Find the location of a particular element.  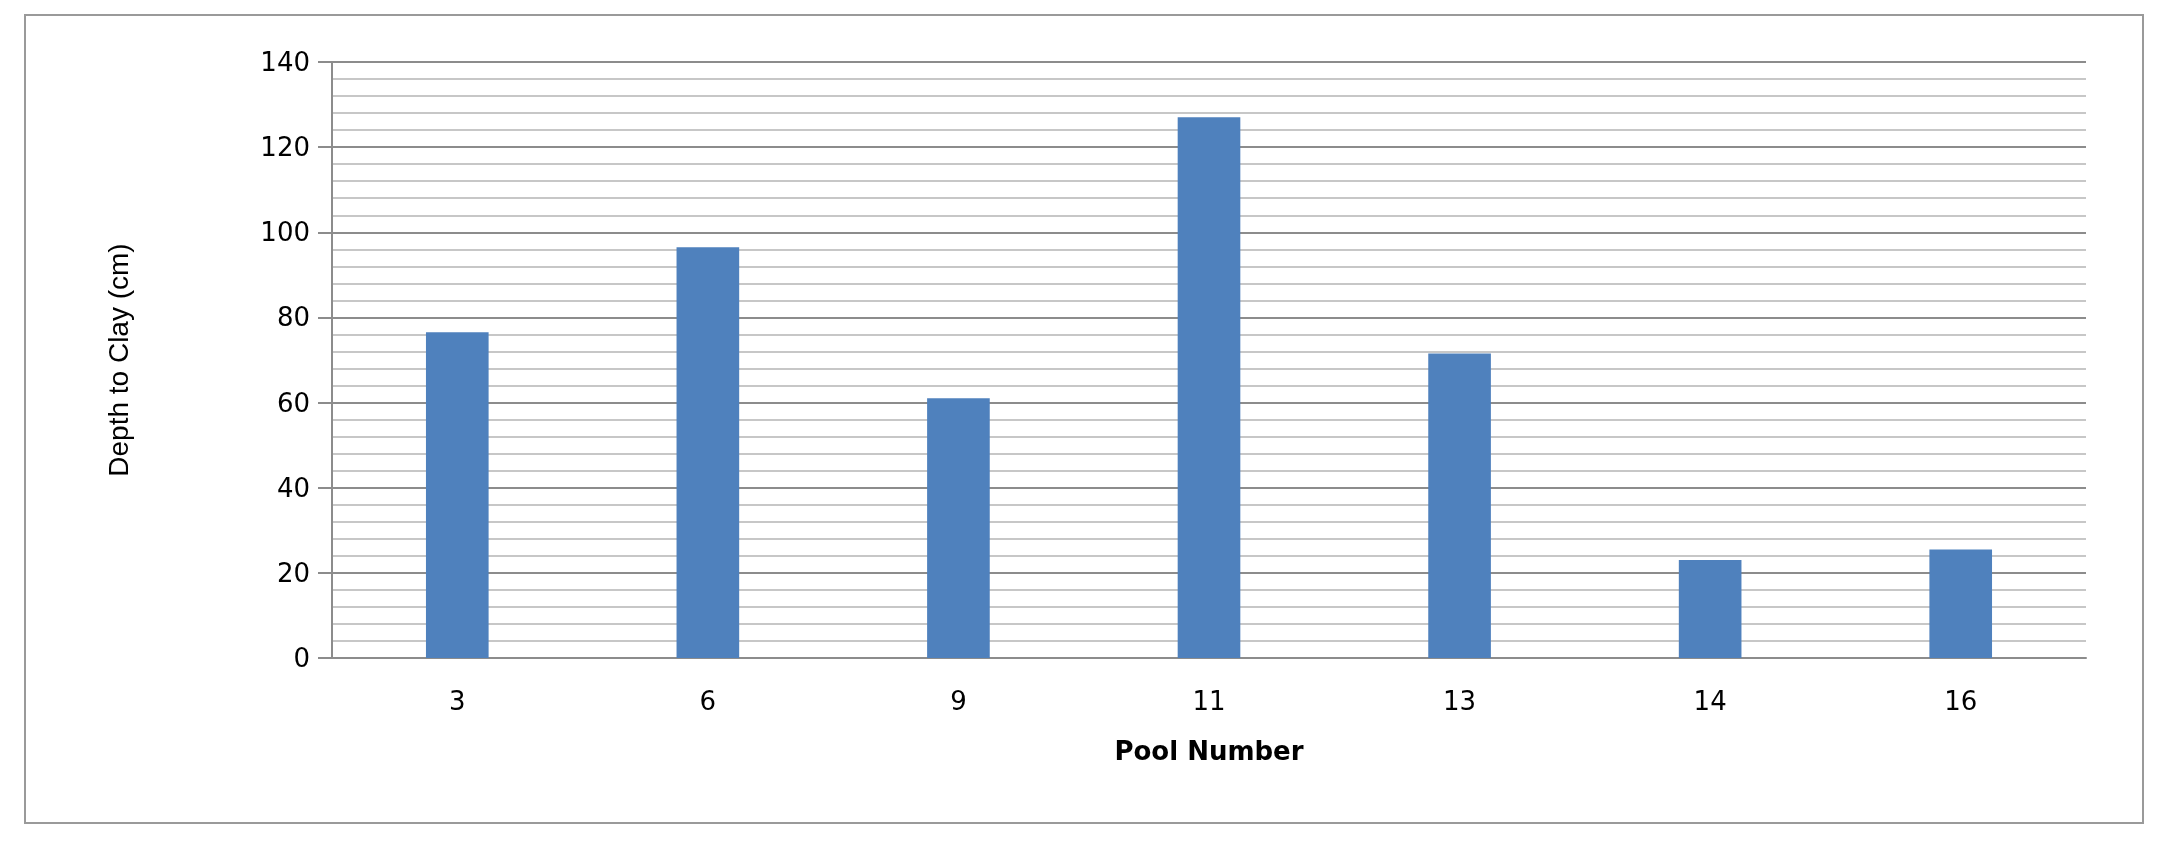

x-tick-label: 13 is located at coordinates (1460, 701).